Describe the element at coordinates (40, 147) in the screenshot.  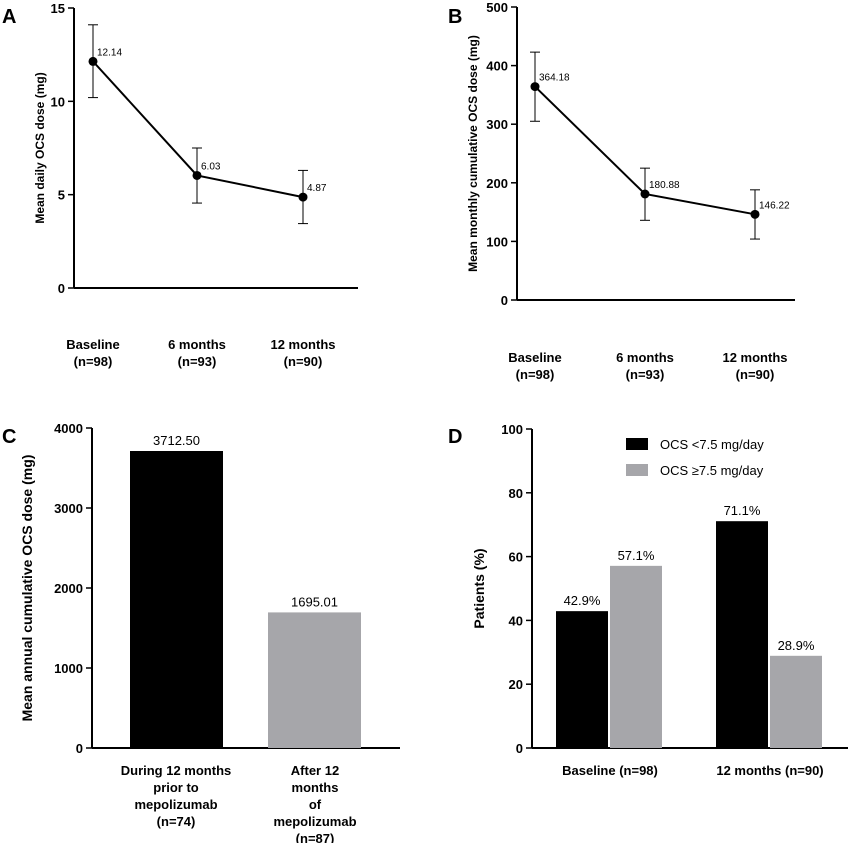
I see `panel-a-y-axis-label: Mean daily OCS dose (mg)` at that location.